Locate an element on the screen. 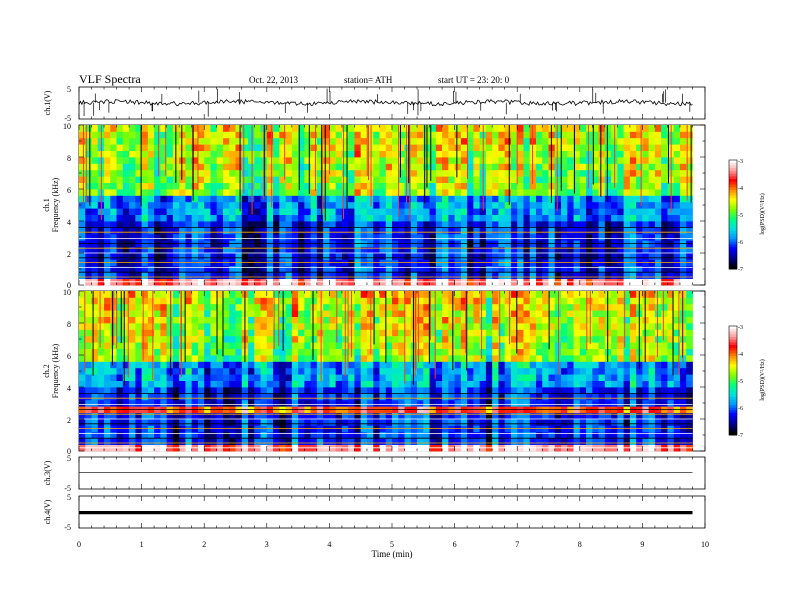  cbar1-step is located at coordinates (733, 221).